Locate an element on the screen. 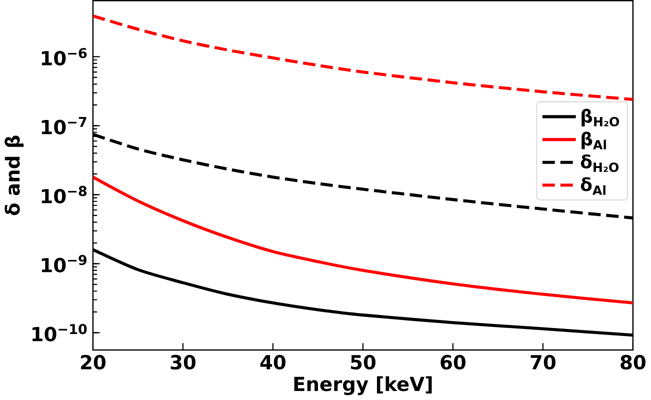 The image size is (651, 400). y-tick-label: 10$^{−7}$ is located at coordinates (64, 126).